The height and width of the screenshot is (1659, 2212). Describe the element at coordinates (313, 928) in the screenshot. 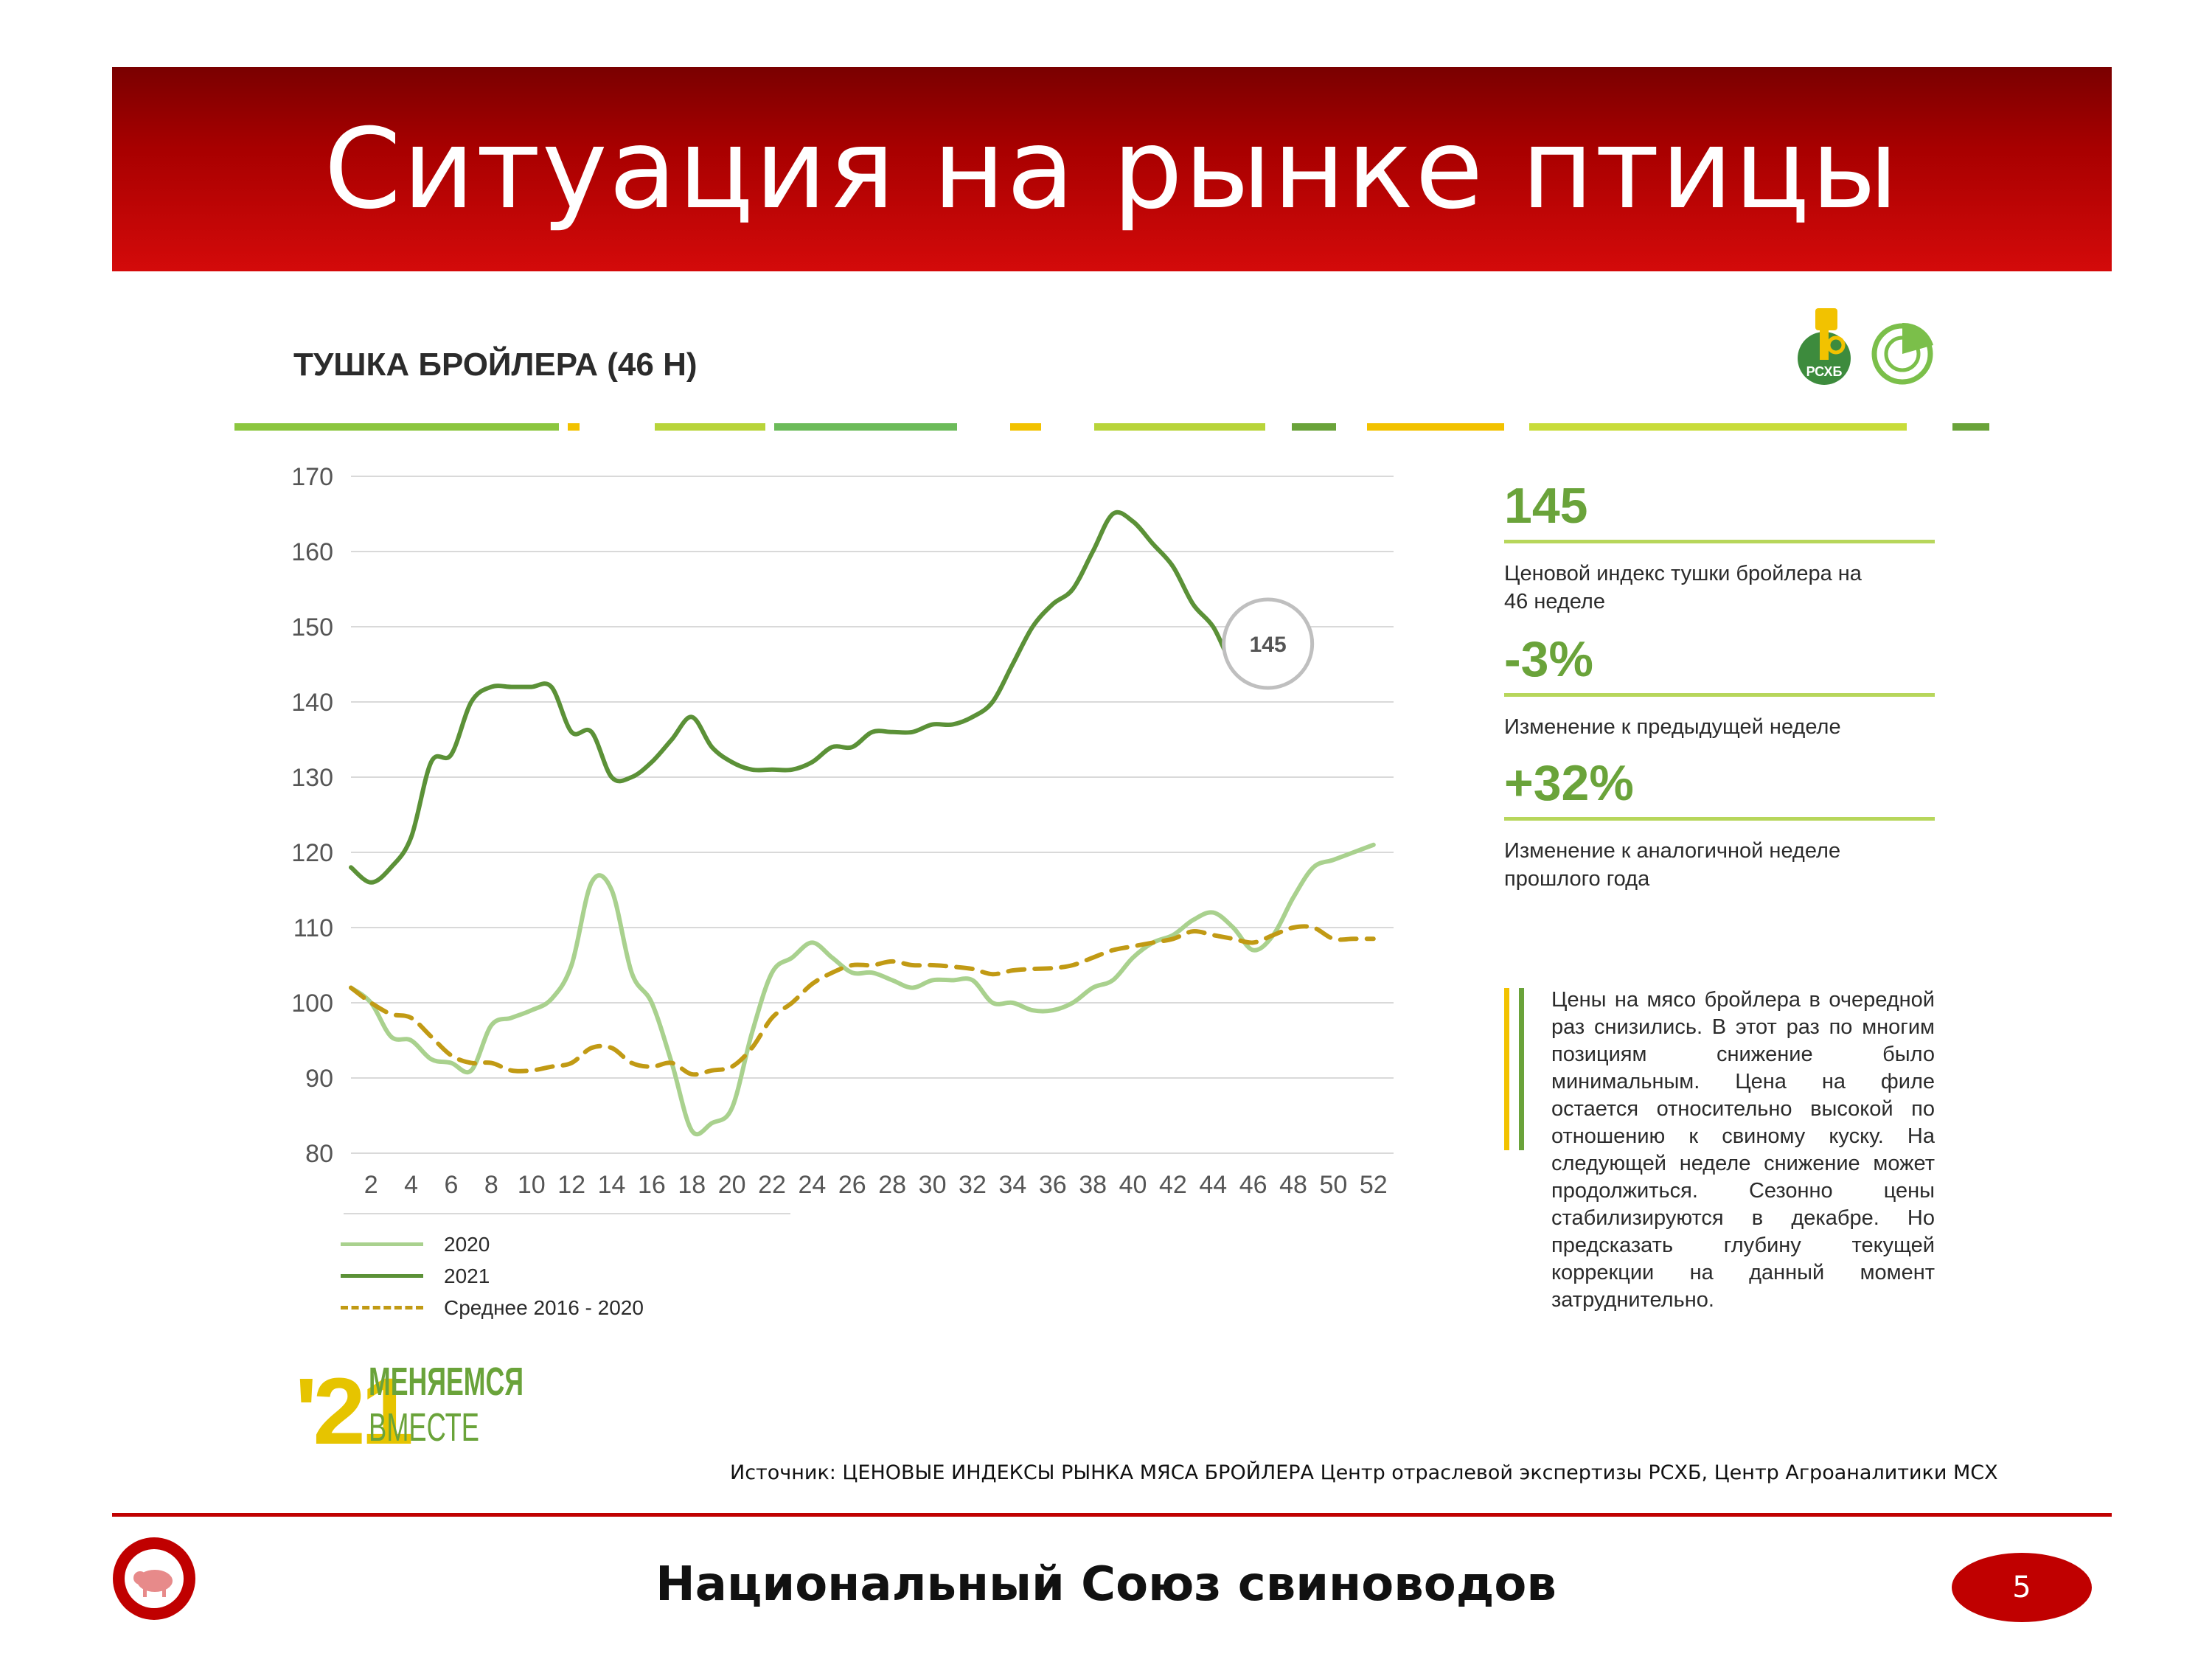

I see `y-tick-label: 110` at that location.